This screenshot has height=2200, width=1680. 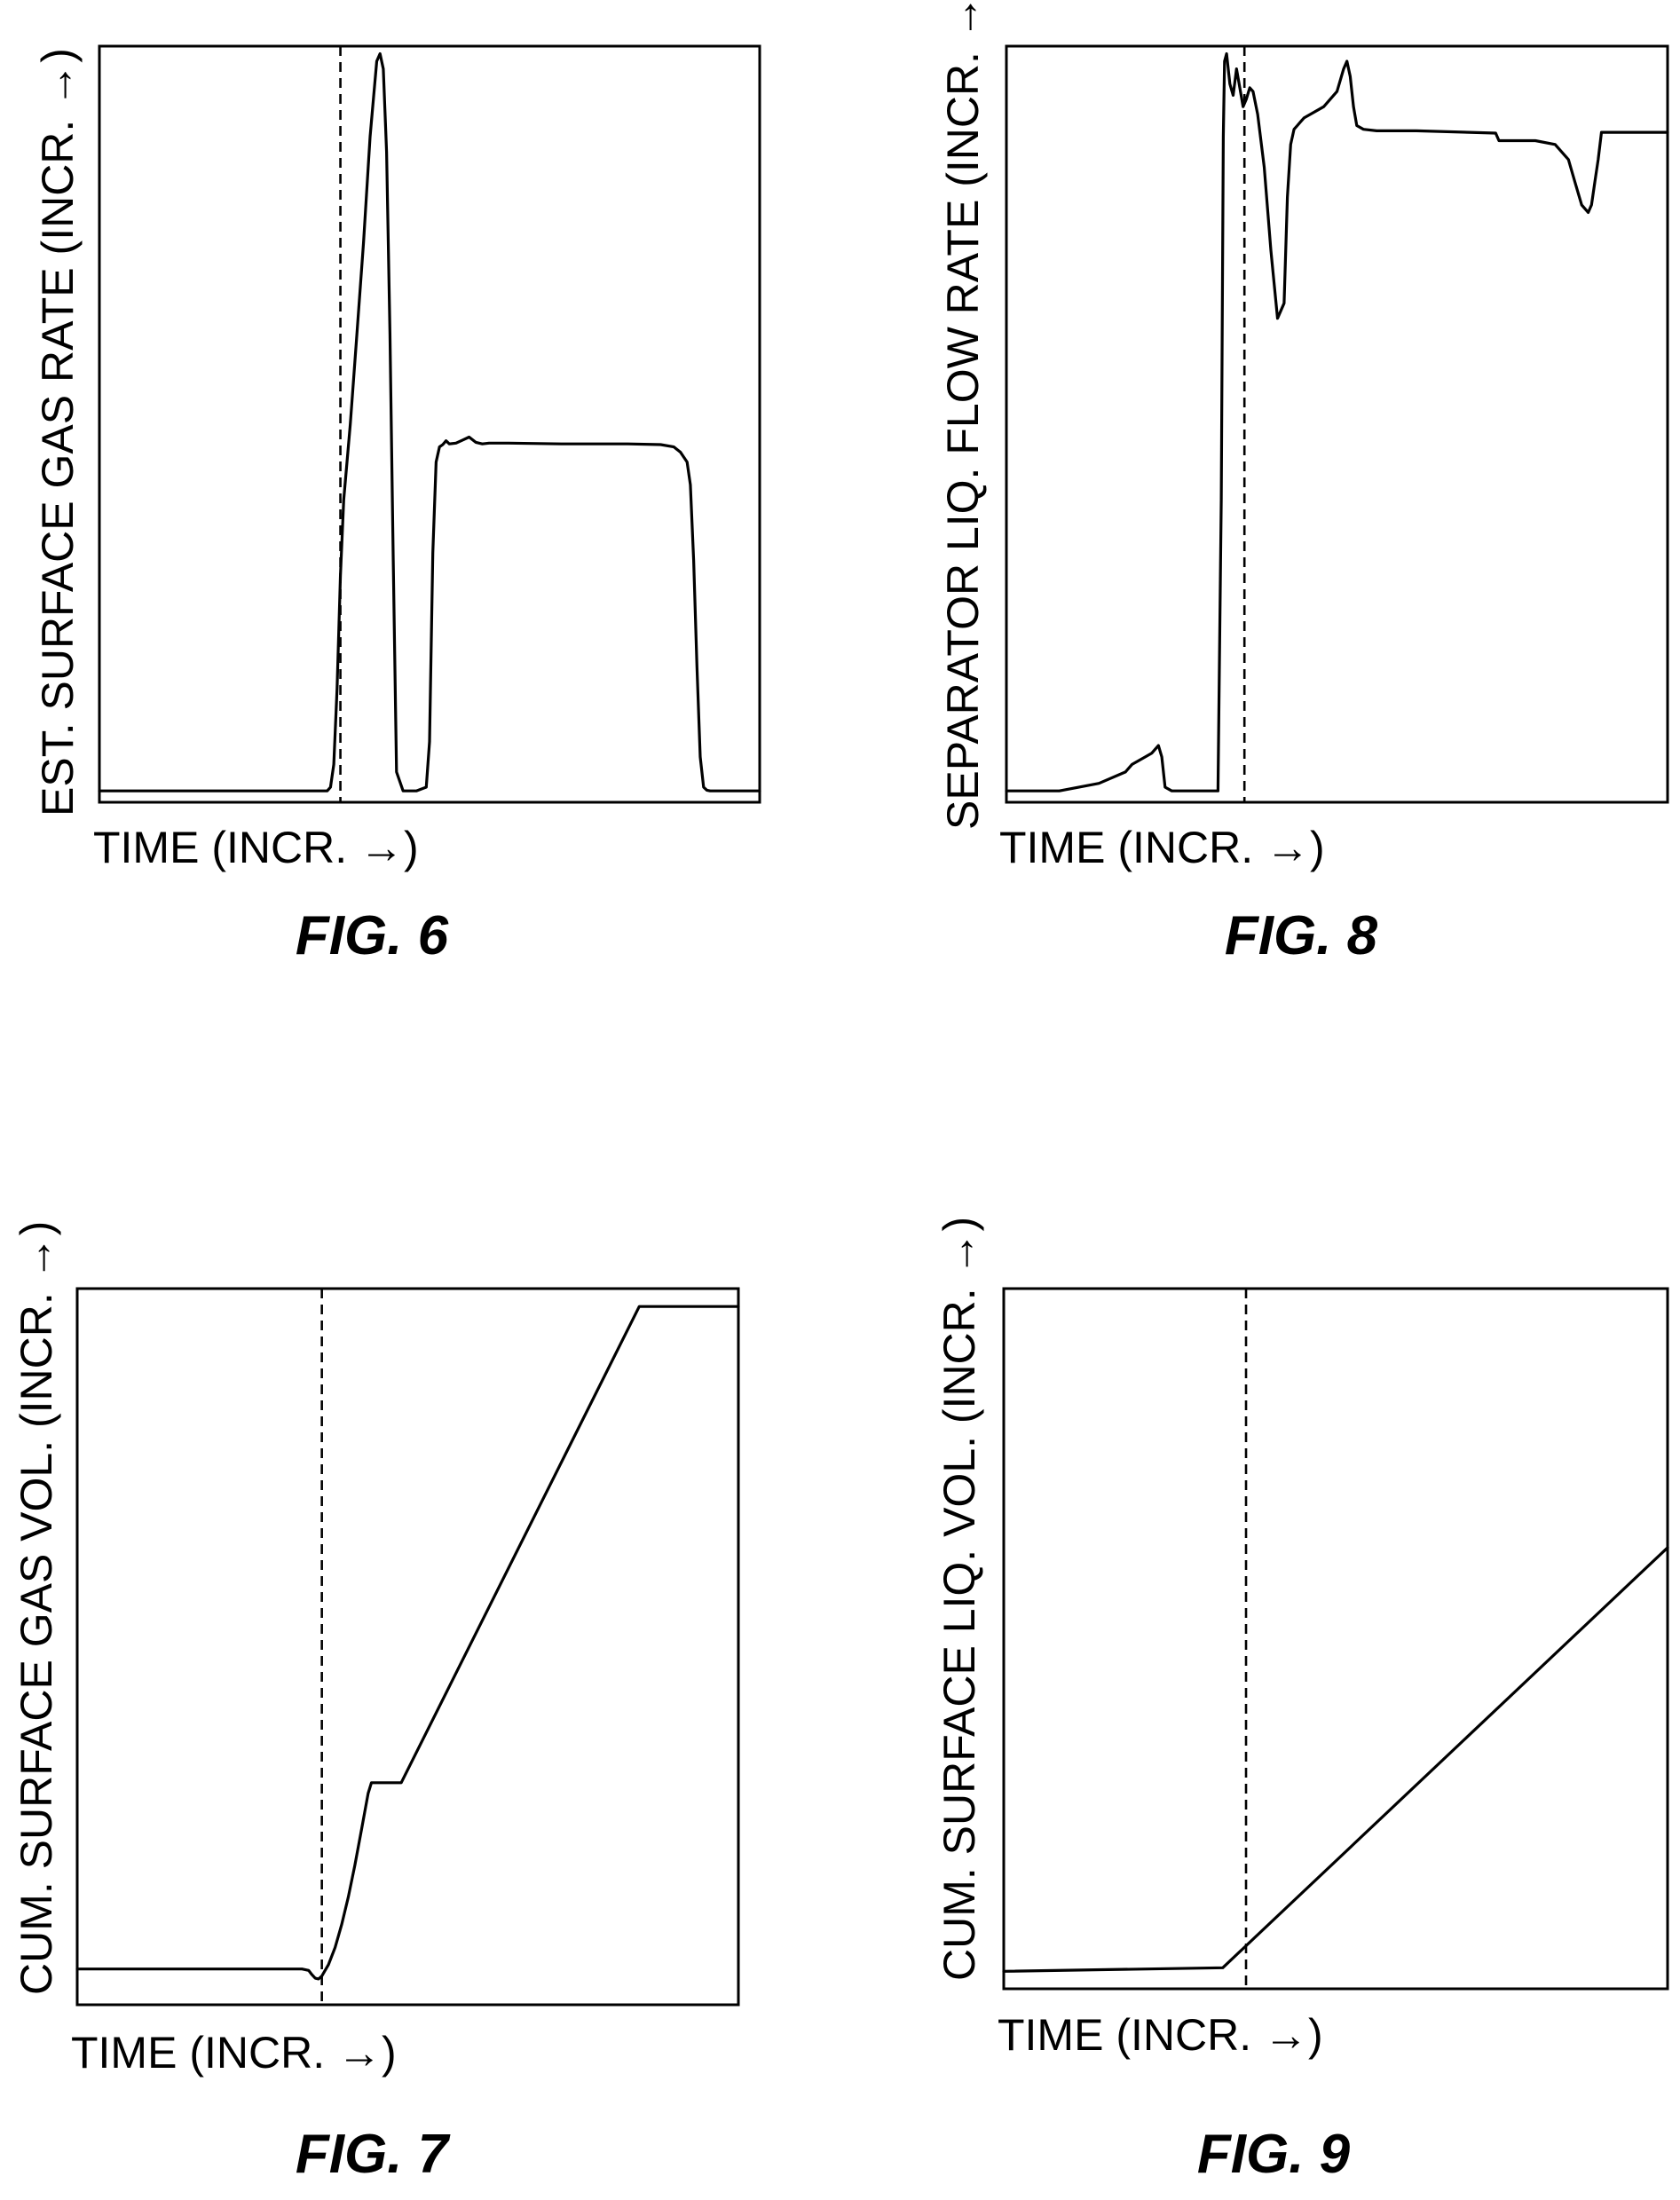 What do you see at coordinates (372, 935) in the screenshot?
I see `fig6-caption: FIG. 6` at bounding box center [372, 935].